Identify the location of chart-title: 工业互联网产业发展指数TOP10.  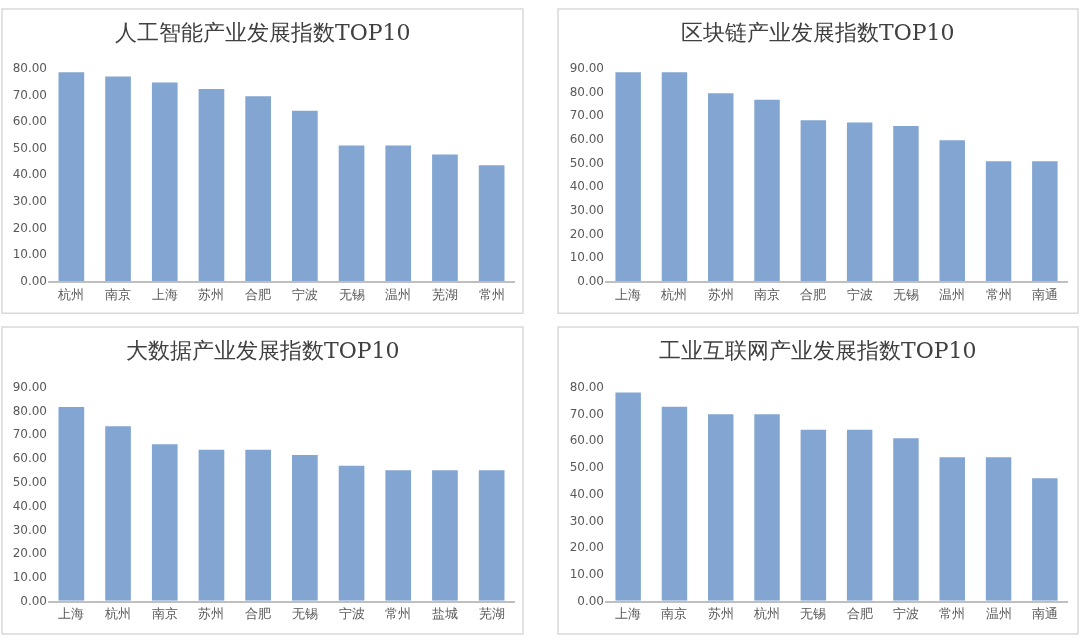
(818, 350).